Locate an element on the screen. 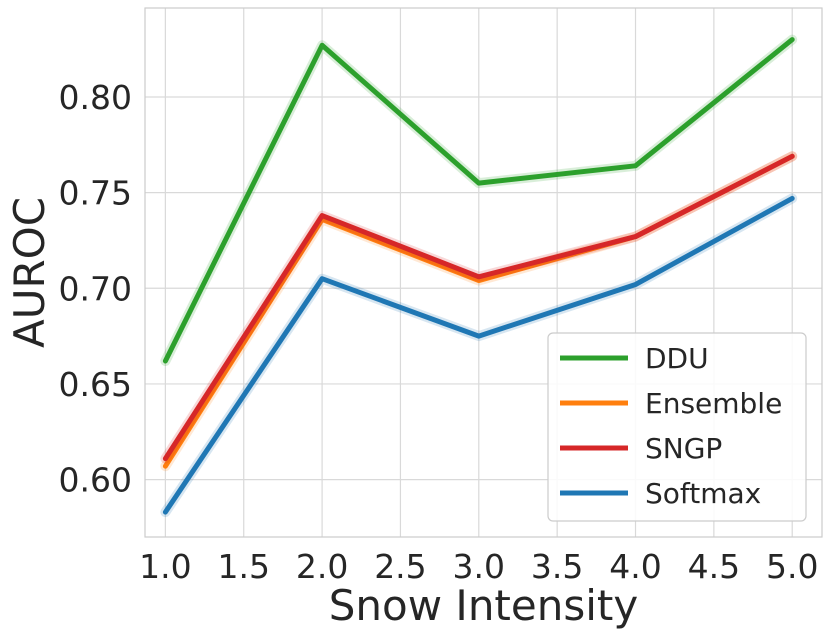 The image size is (831, 635). legend-label-softmax: Softmax is located at coordinates (703, 493).